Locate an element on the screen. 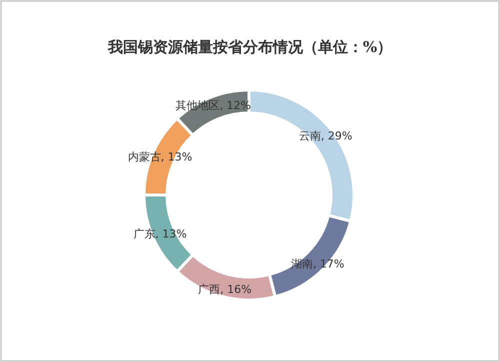 This screenshot has width=500, height=362. slice-label: 云南, 29% is located at coordinates (325, 136).